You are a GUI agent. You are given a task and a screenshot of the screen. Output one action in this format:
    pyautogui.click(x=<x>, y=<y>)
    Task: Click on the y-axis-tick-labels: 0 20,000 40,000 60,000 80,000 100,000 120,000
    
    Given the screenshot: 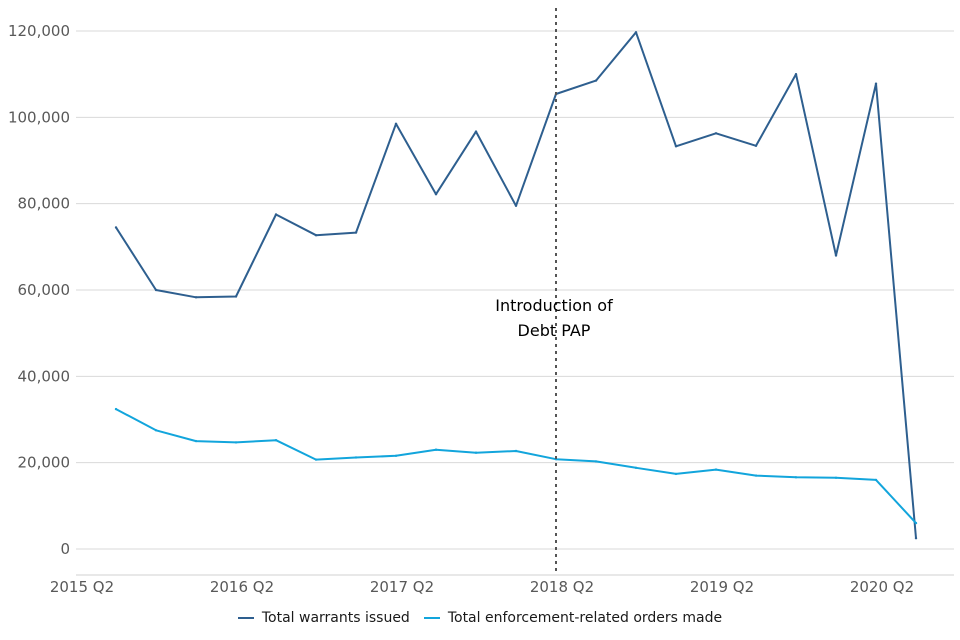 What is the action you would take?
    pyautogui.click(x=39, y=290)
    